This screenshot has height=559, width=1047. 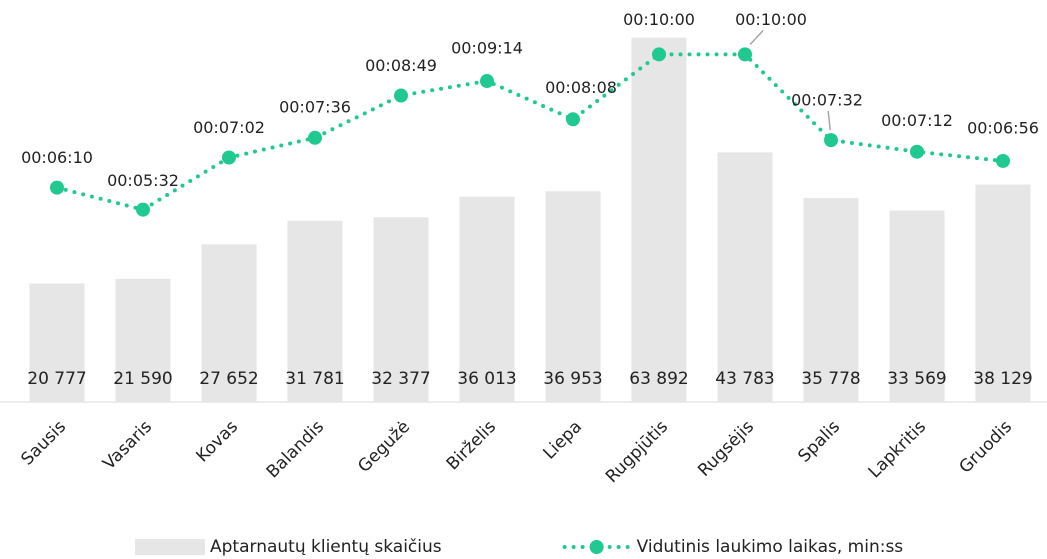 I want to click on x-tick-label: Gruodis, so click(x=985, y=447).